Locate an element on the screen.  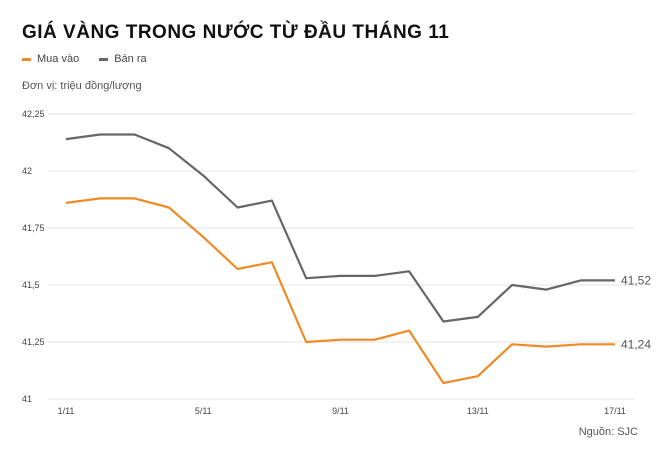
chart-title: GIÁ VÀNG TRONG NƯỚC TỪ ĐẦU THÁNG 11 is located at coordinates (236, 32).